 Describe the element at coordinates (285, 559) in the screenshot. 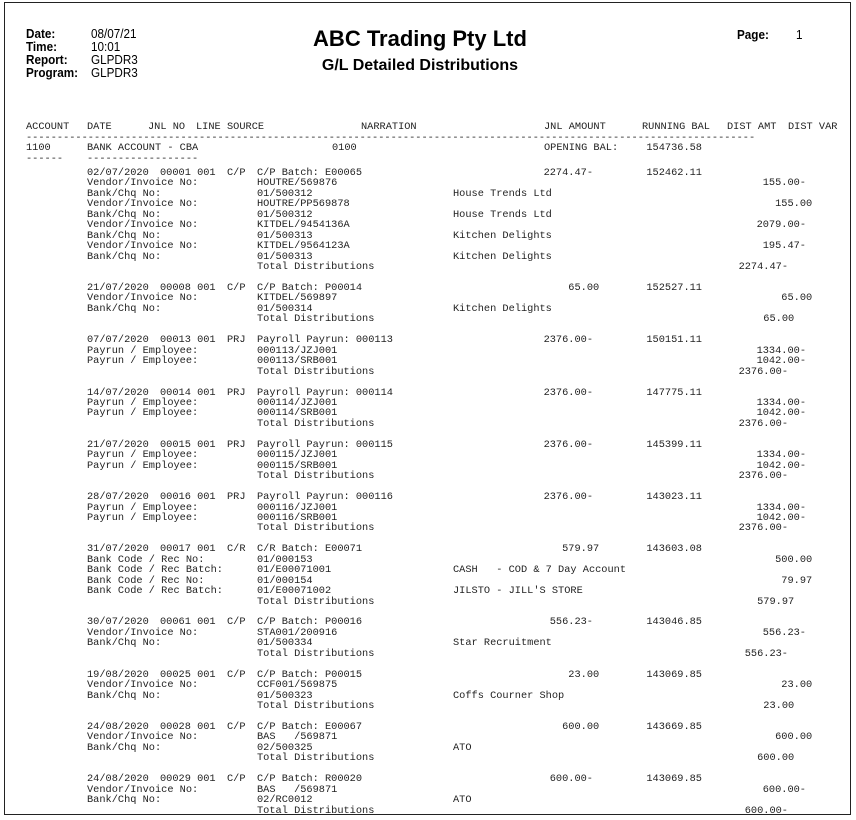

I see `distribution-reference: 01/000153` at that location.